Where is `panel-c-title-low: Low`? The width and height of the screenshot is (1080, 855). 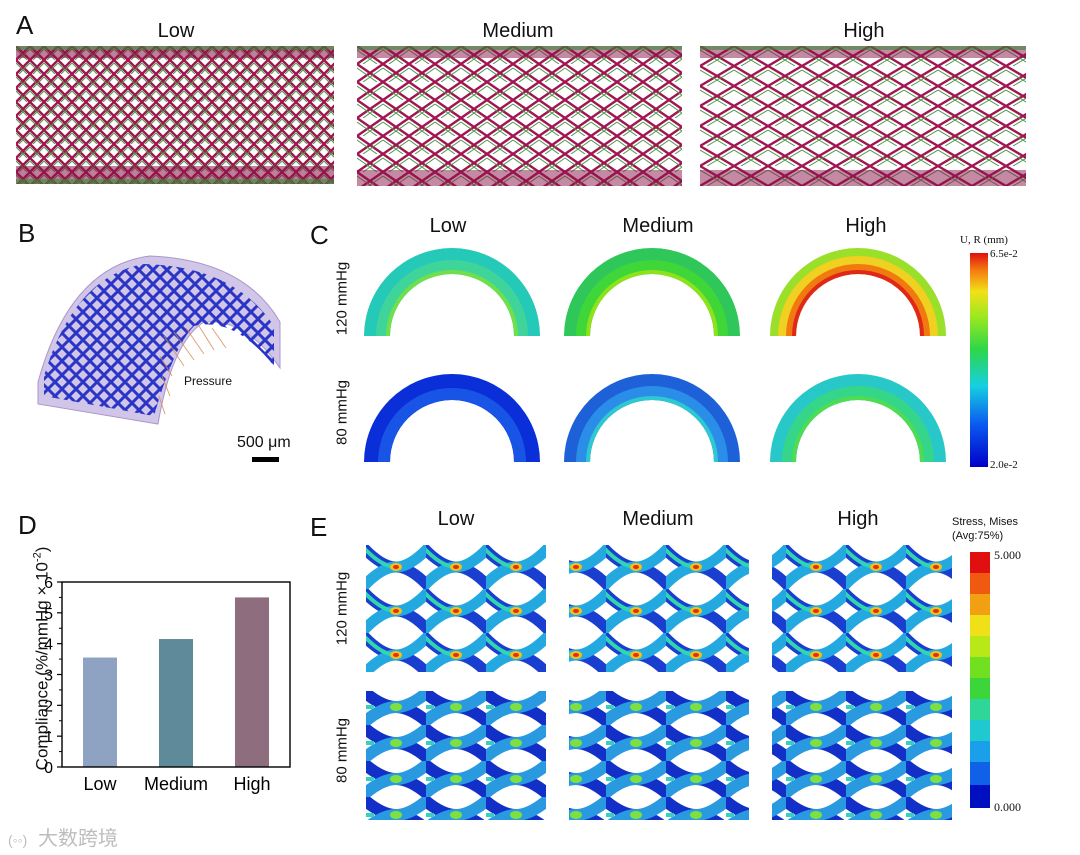
panel-c-title-low: Low is located at coordinates (448, 226).